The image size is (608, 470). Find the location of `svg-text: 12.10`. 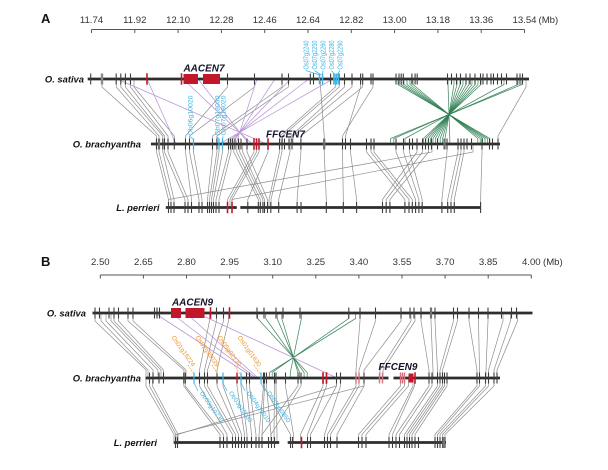

svg-text: 12.10 is located at coordinates (178, 20).